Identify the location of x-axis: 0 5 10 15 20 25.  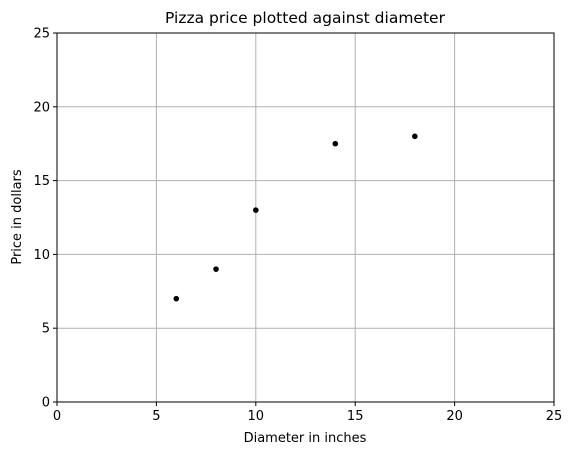
(307, 413).